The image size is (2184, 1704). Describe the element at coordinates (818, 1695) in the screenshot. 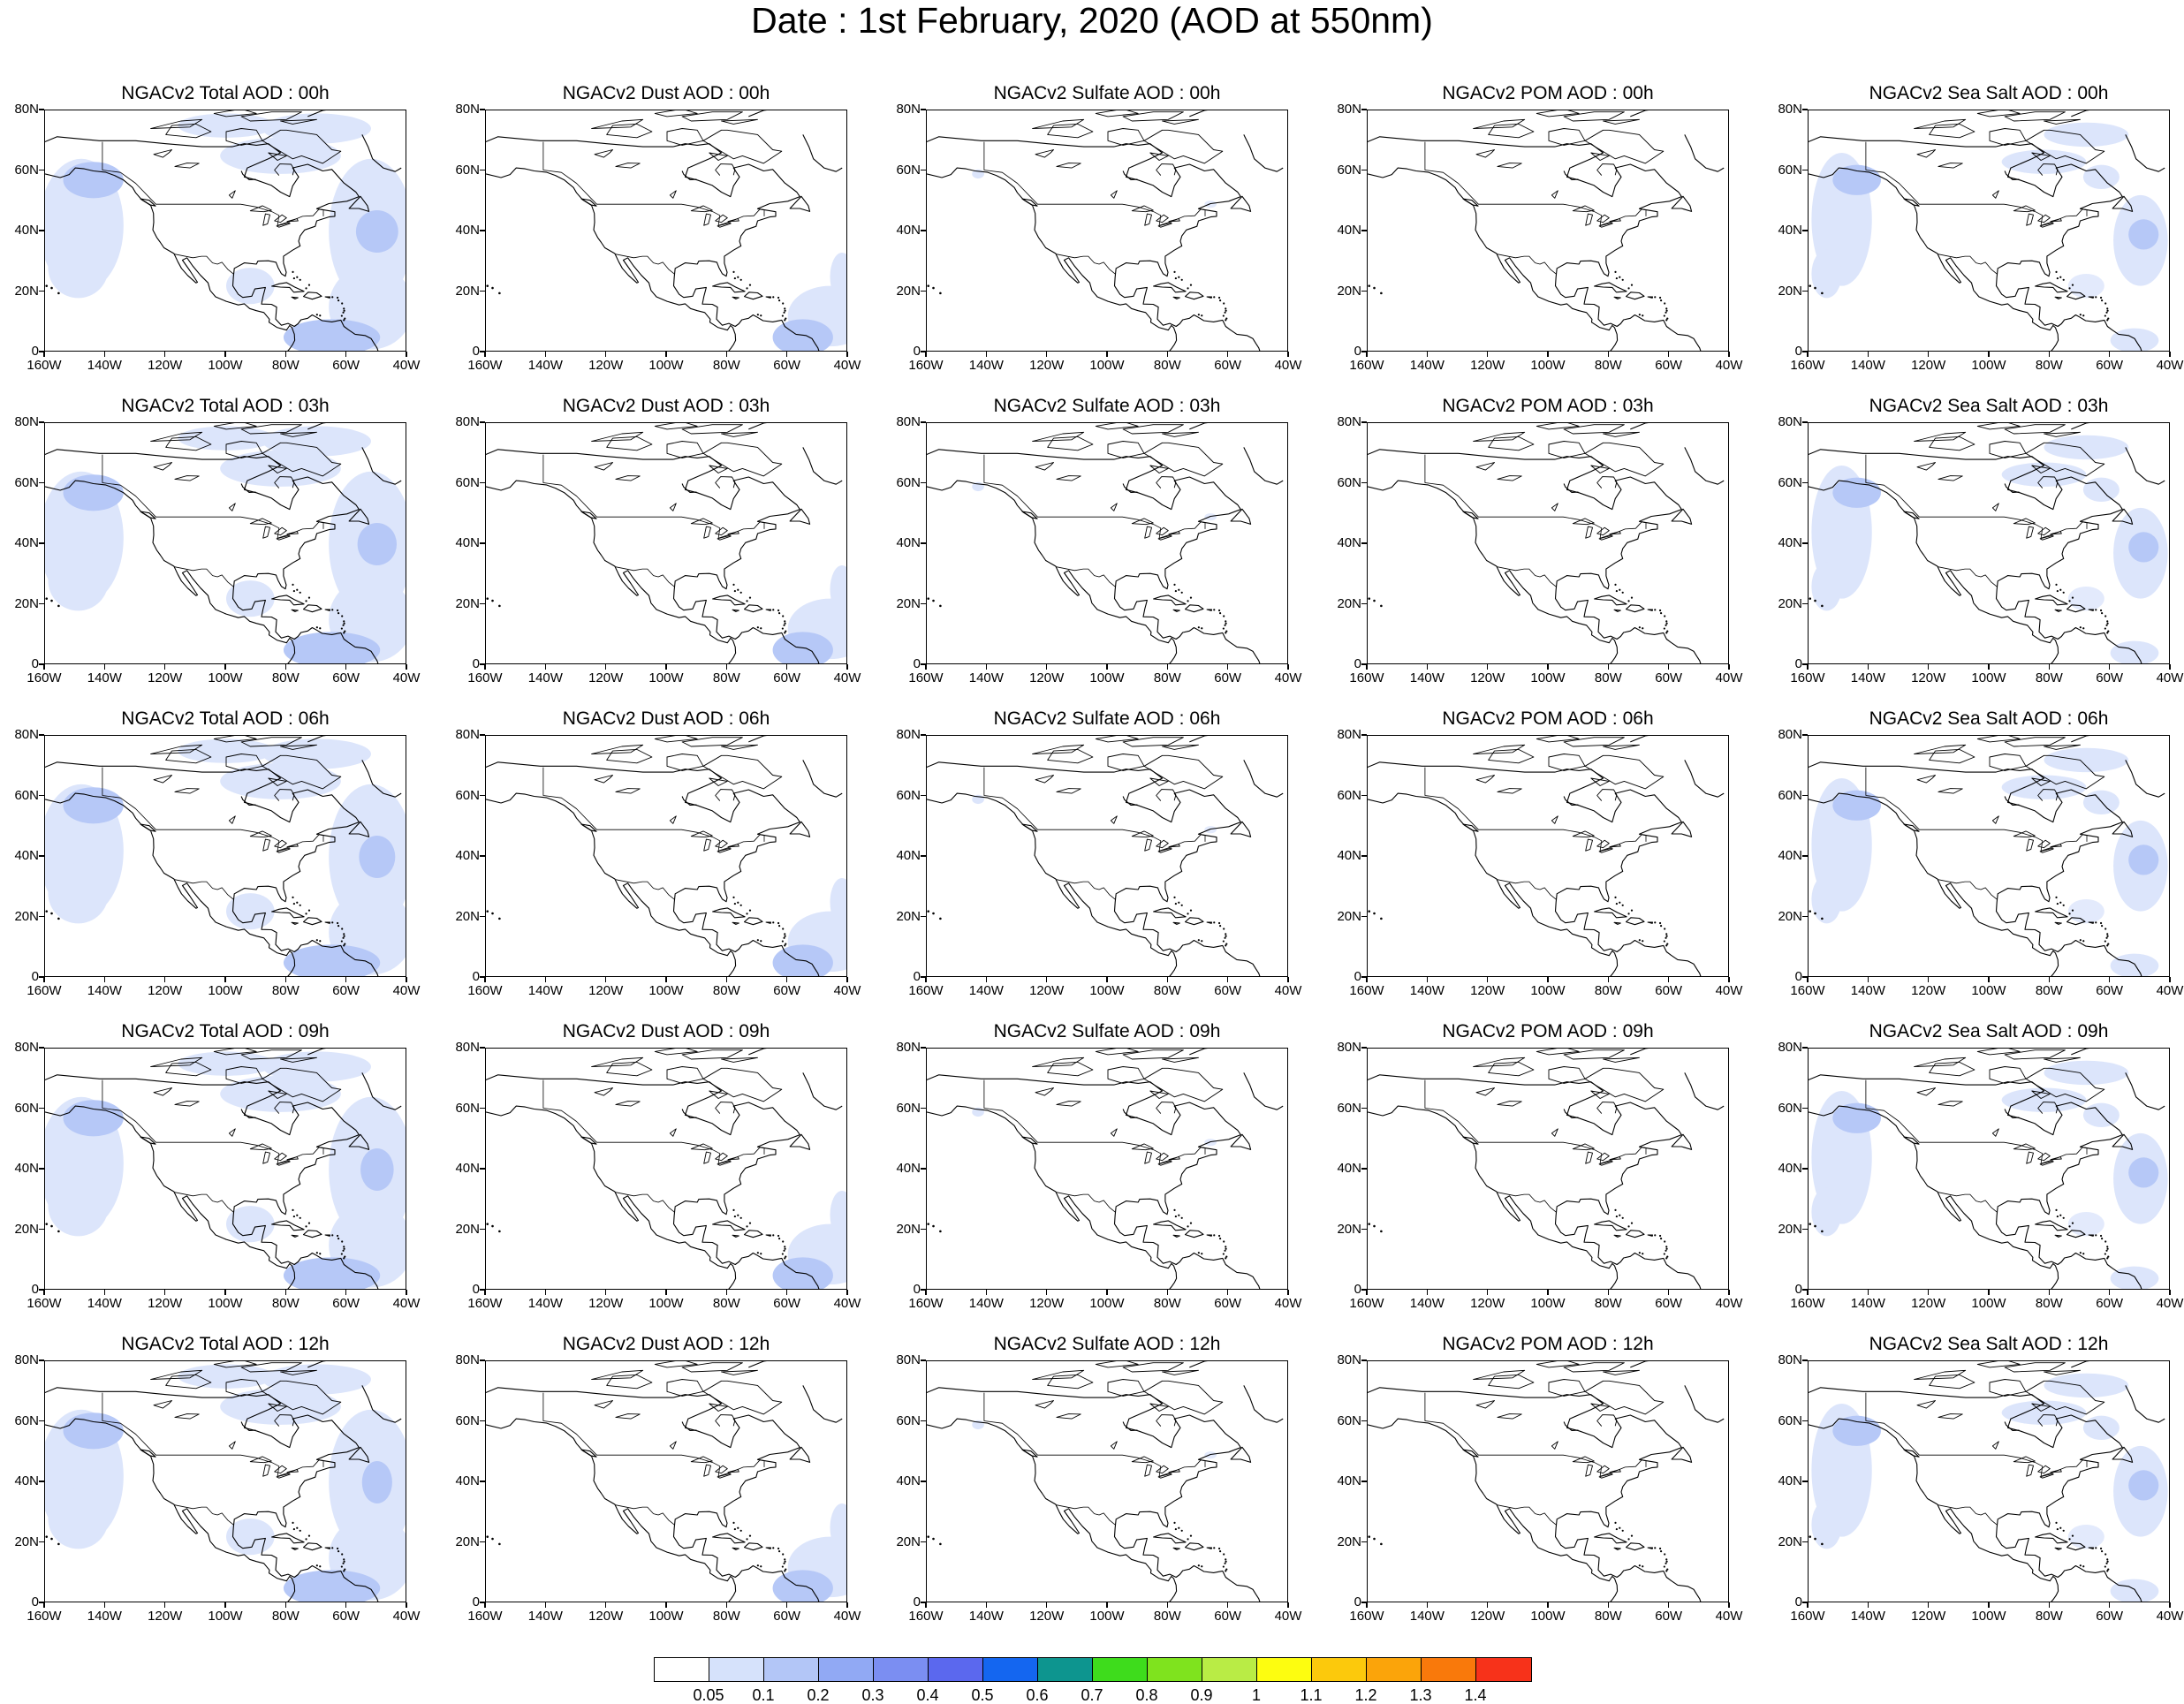

I see `colorbar-label: 0.2` at that location.